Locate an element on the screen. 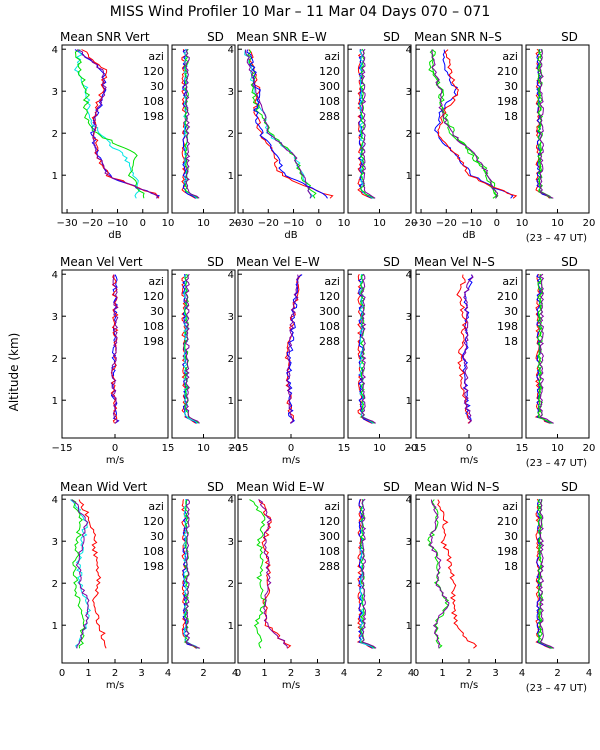 This screenshot has height=750, width=600. legend-entry: 198 is located at coordinates (153, 116).